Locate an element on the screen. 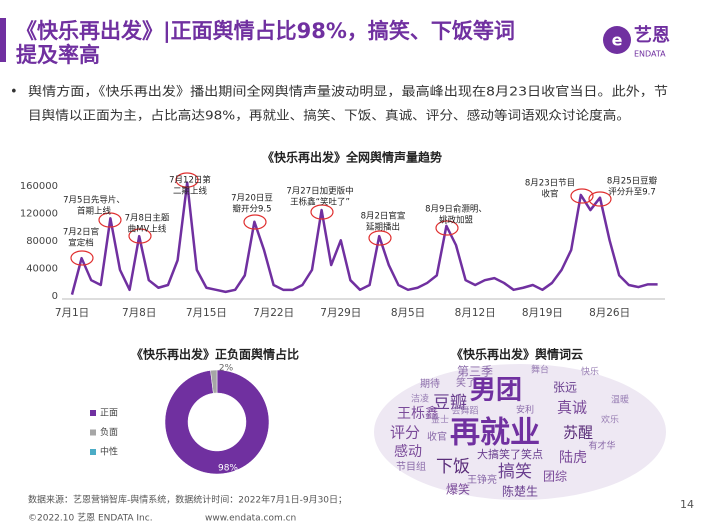  cloud-word: 陈楚生 is located at coordinates (520, 491).